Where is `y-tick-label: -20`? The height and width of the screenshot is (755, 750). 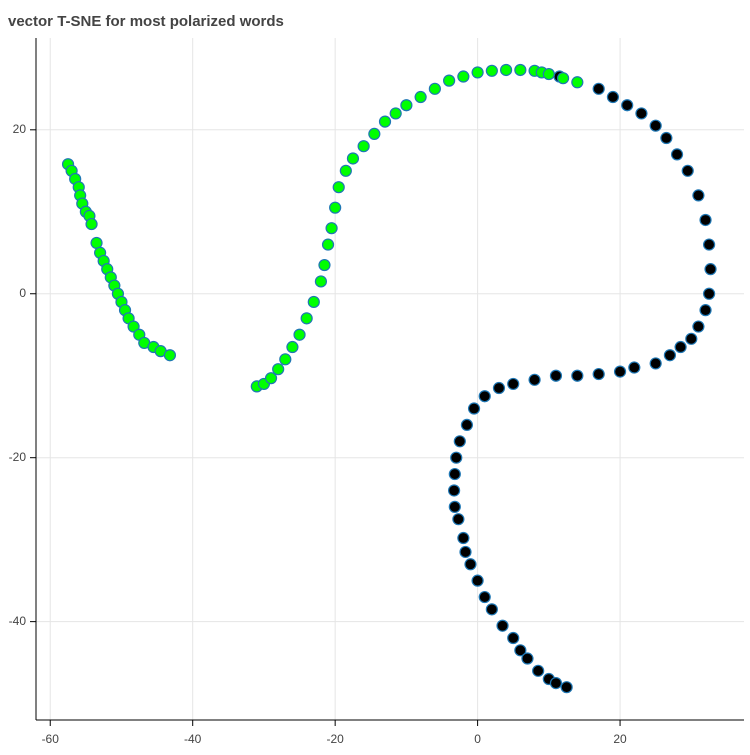
y-tick-label: -20 is located at coordinates (18, 457).